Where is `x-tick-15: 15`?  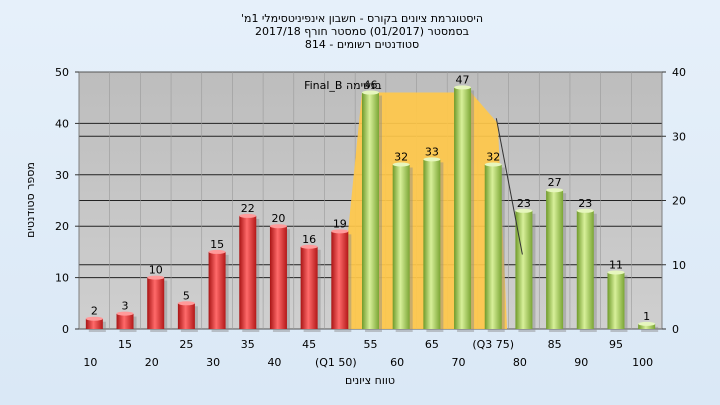
x-tick-15: 15 is located at coordinates (125, 344).